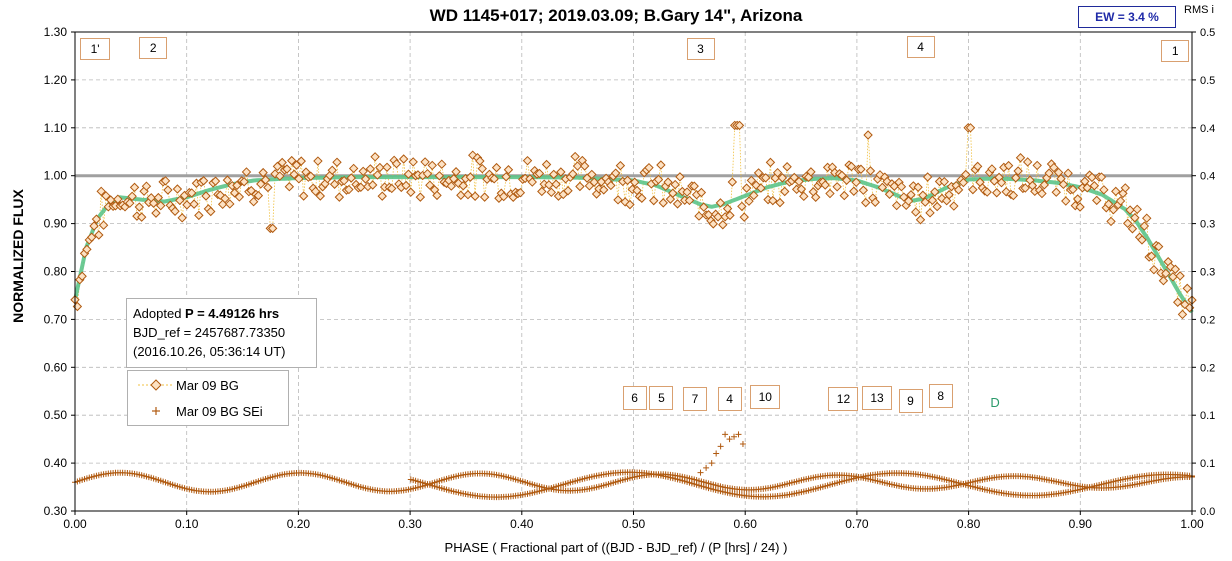 The image size is (1232, 561). Describe the element at coordinates (56, 32) in the screenshot. I see `y-tick-label: 1.30` at that location.